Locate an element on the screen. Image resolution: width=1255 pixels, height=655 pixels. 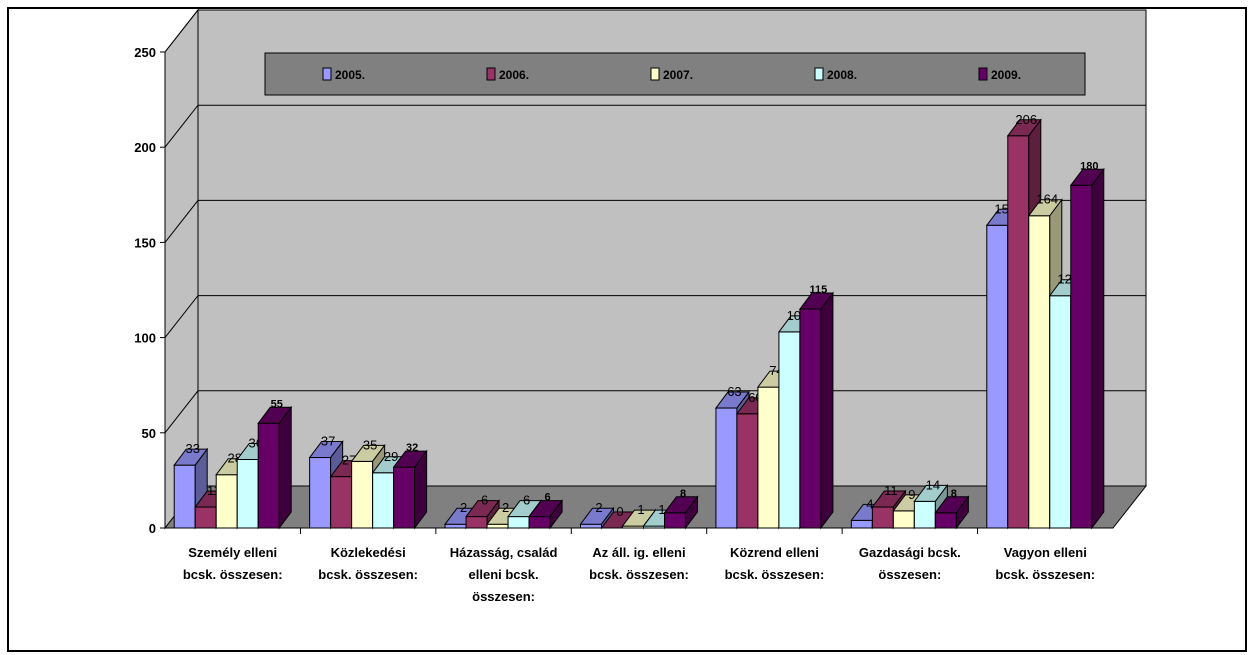
data-label: 32 is located at coordinates (412, 448).